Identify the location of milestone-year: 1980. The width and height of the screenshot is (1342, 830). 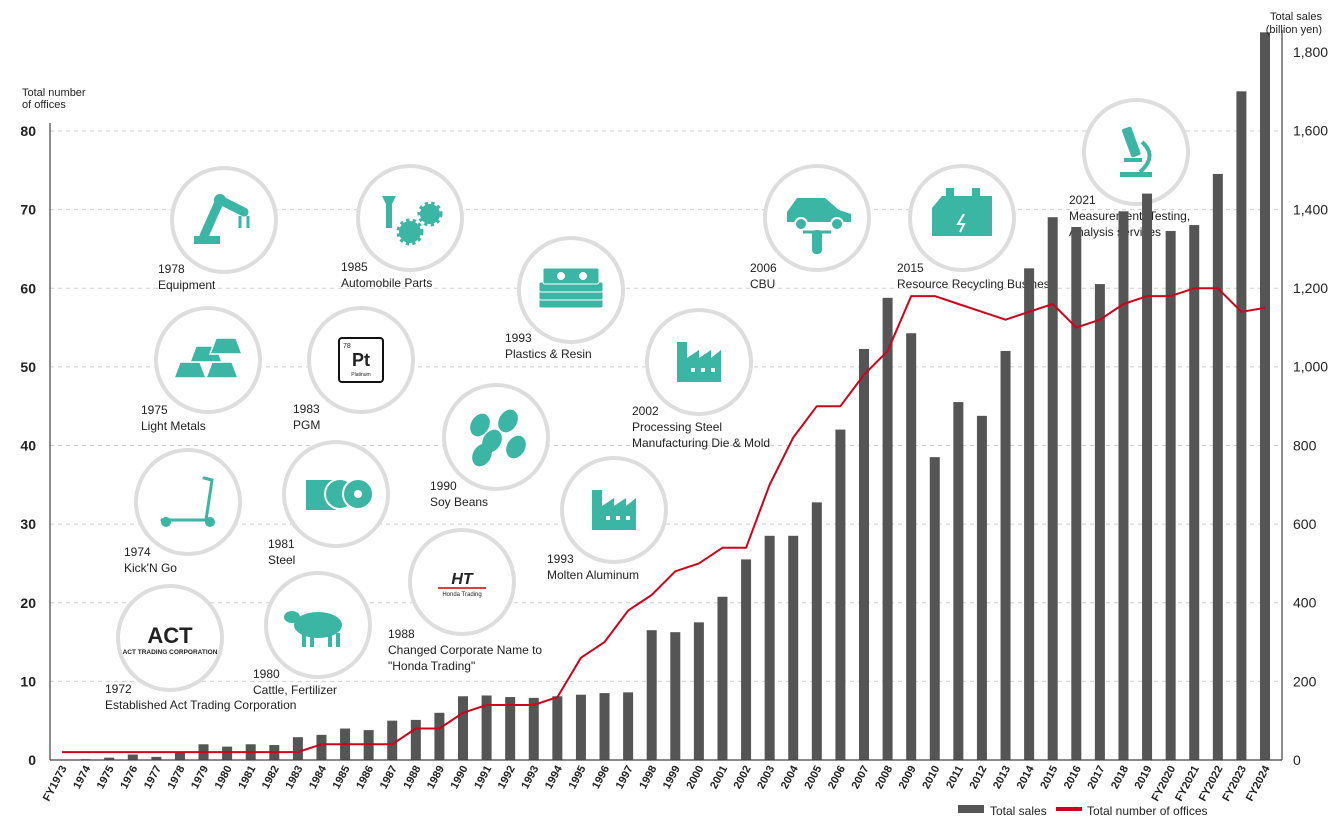
(266, 674).